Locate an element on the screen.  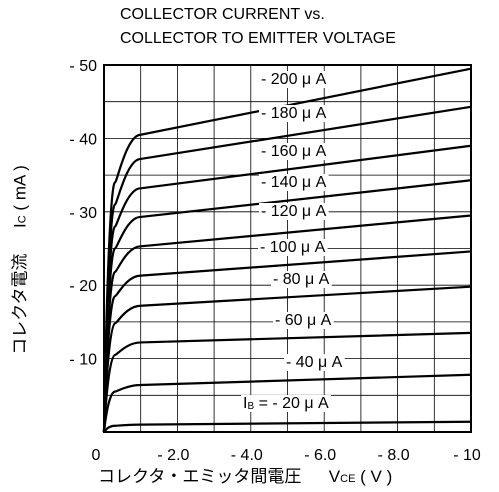
x-tick-label: 0 is located at coordinates (96, 455).